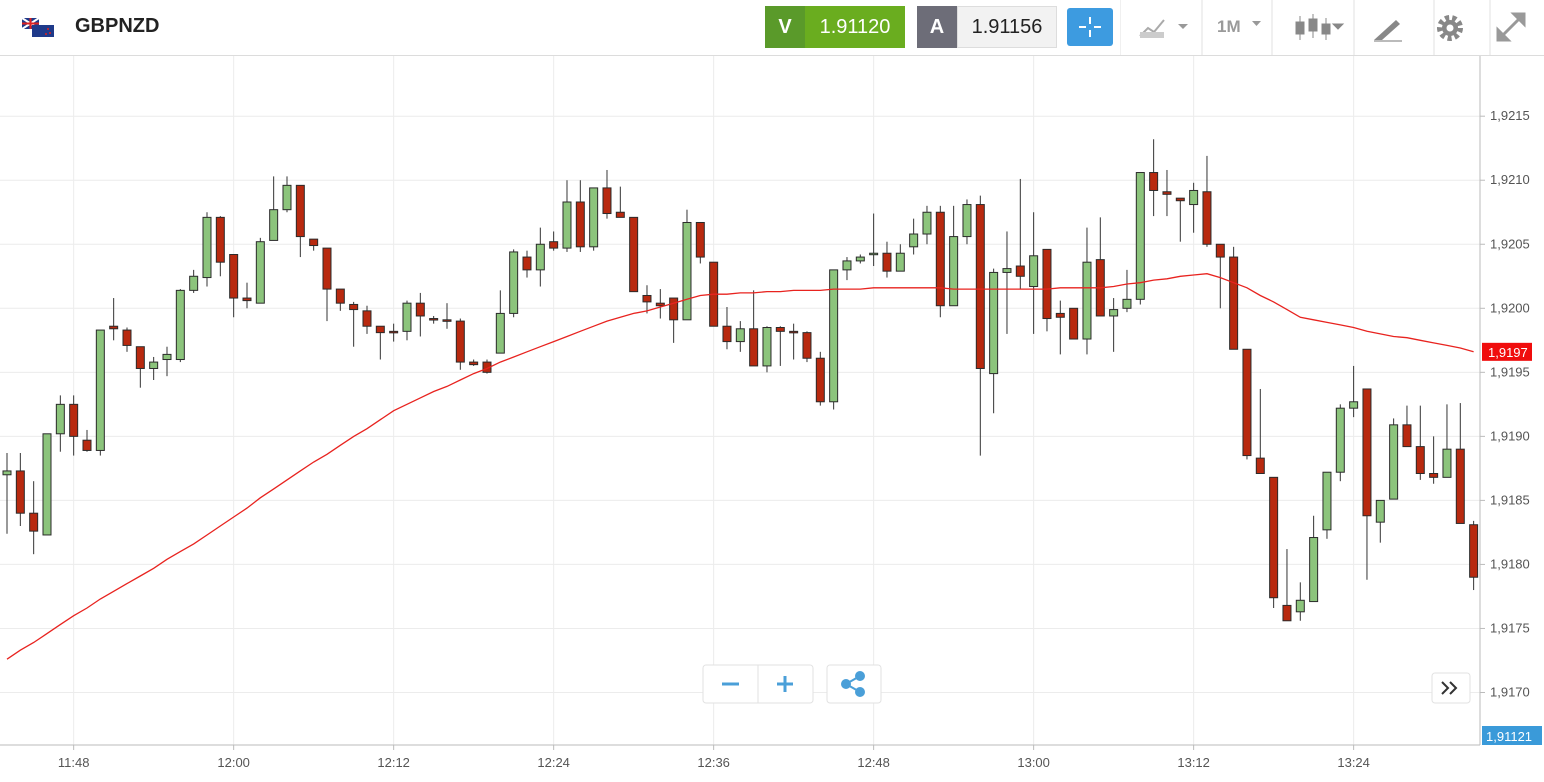  Describe the element at coordinates (785, 684) in the screenshot. I see `zoom-in` at that location.